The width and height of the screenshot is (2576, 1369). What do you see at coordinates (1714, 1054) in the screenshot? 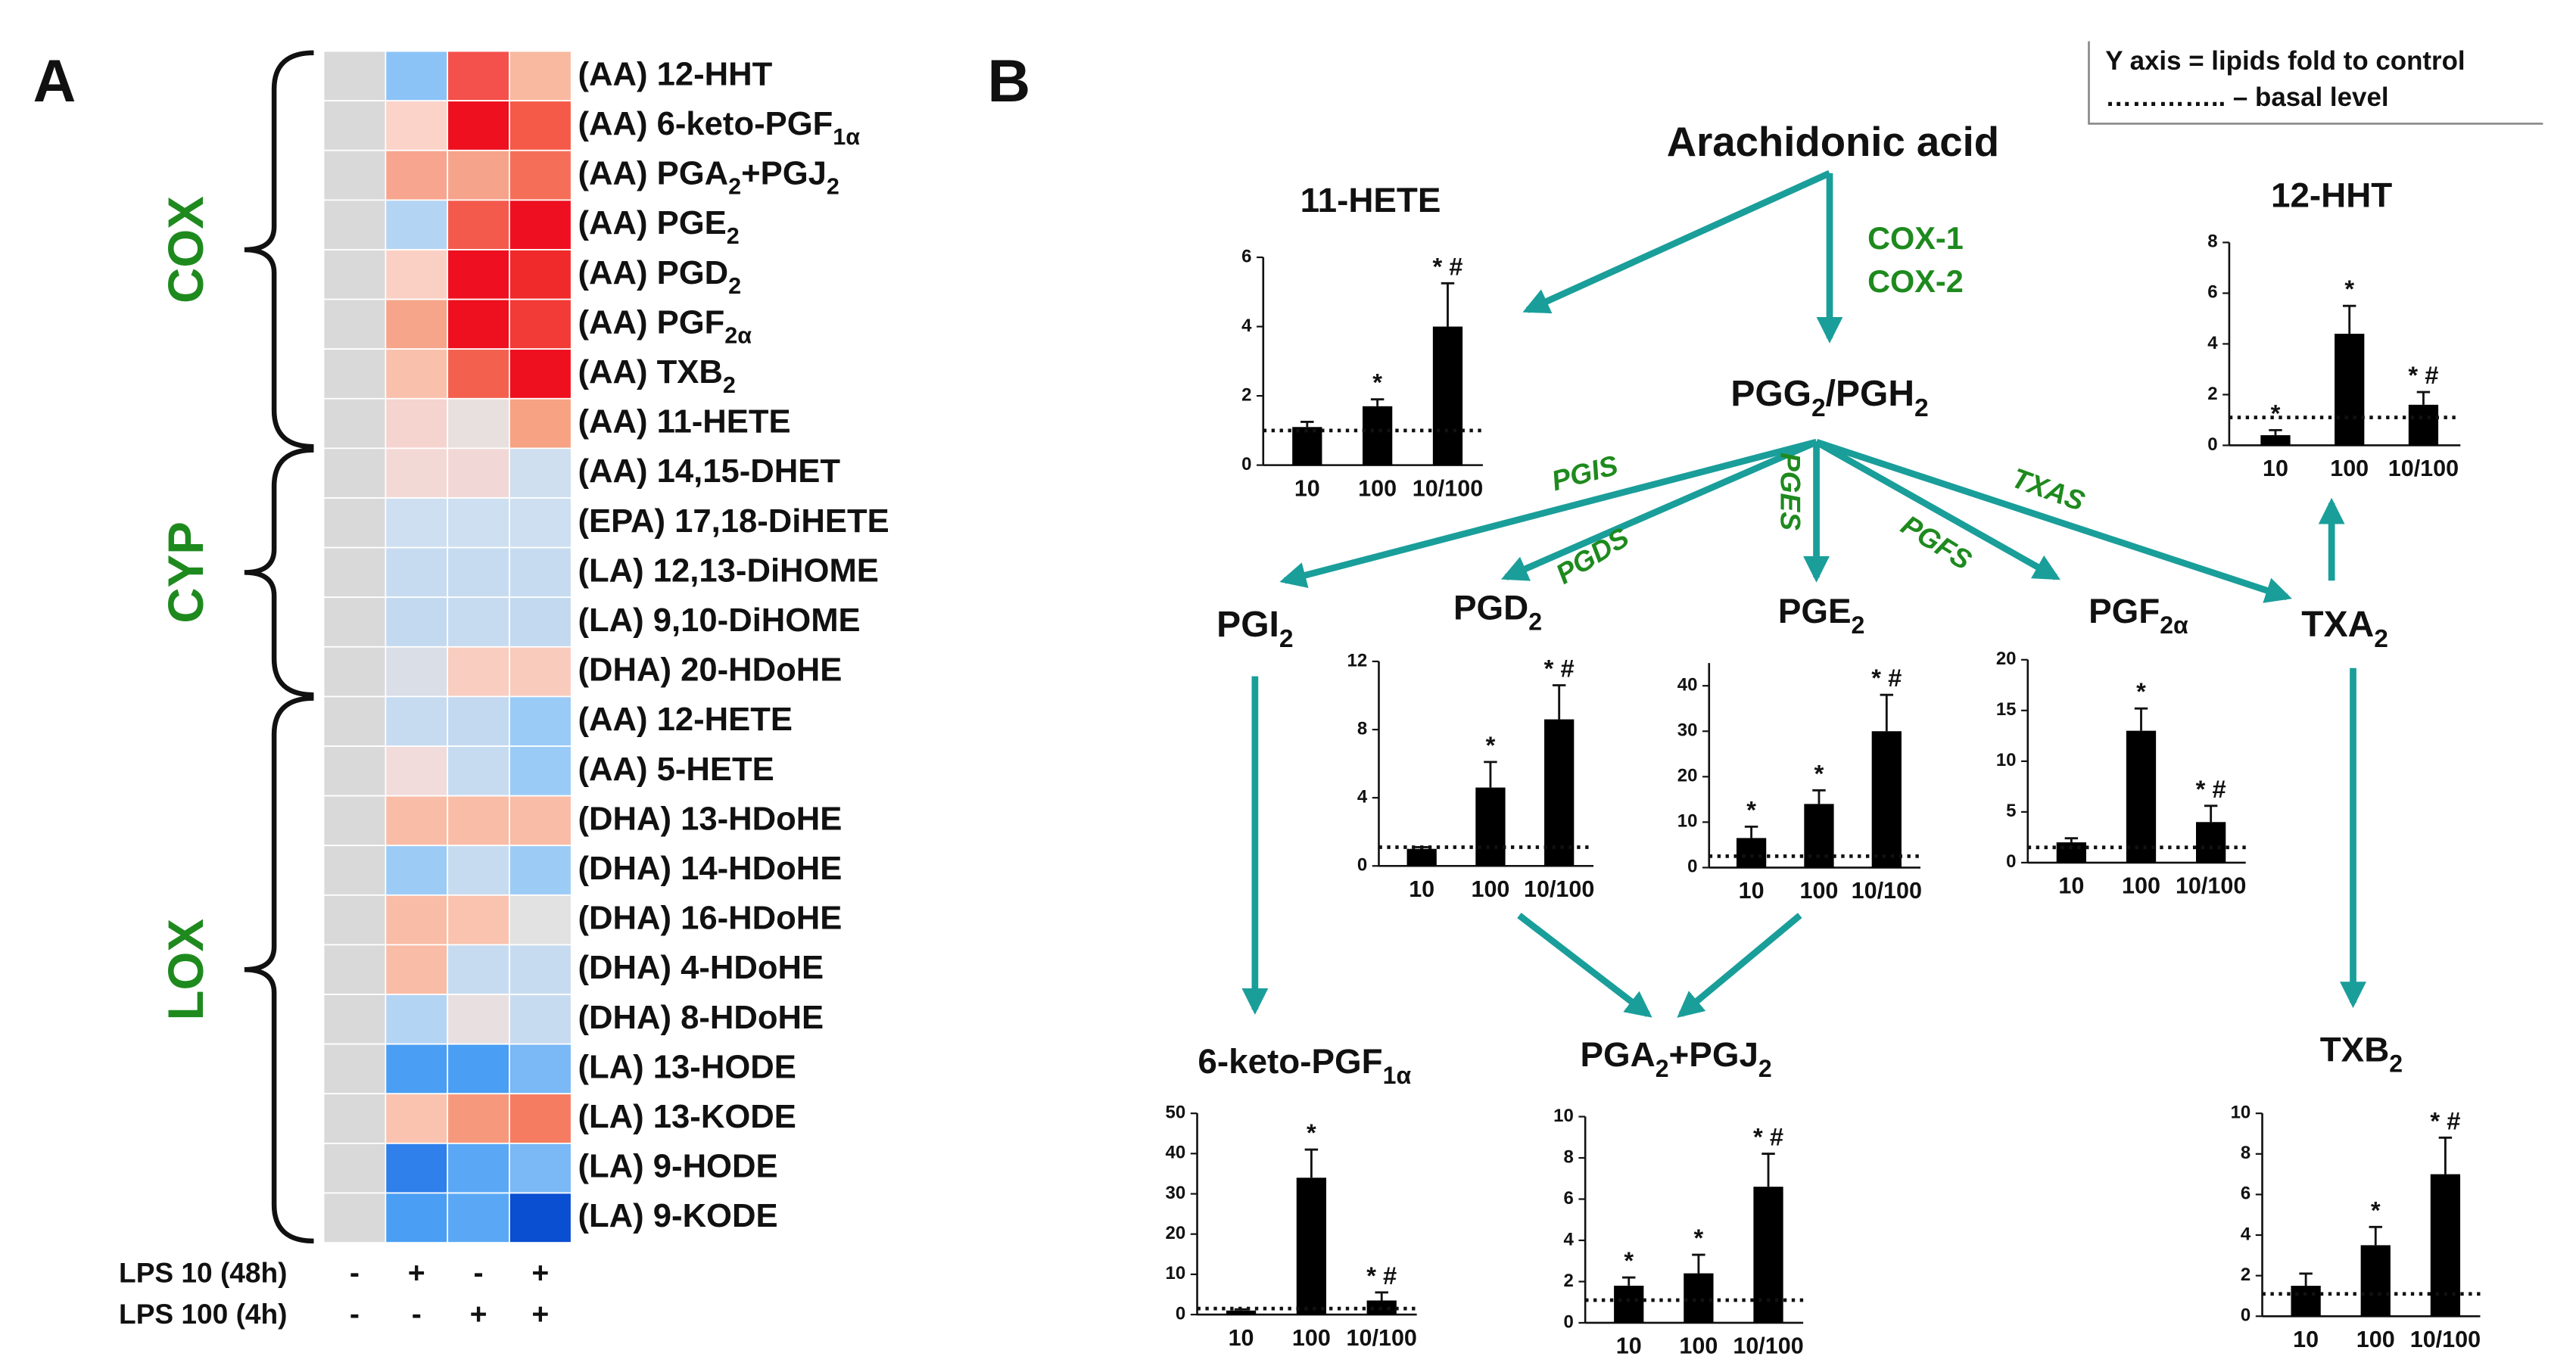
I see `chart-title-part: +PGJ` at bounding box center [1714, 1054].